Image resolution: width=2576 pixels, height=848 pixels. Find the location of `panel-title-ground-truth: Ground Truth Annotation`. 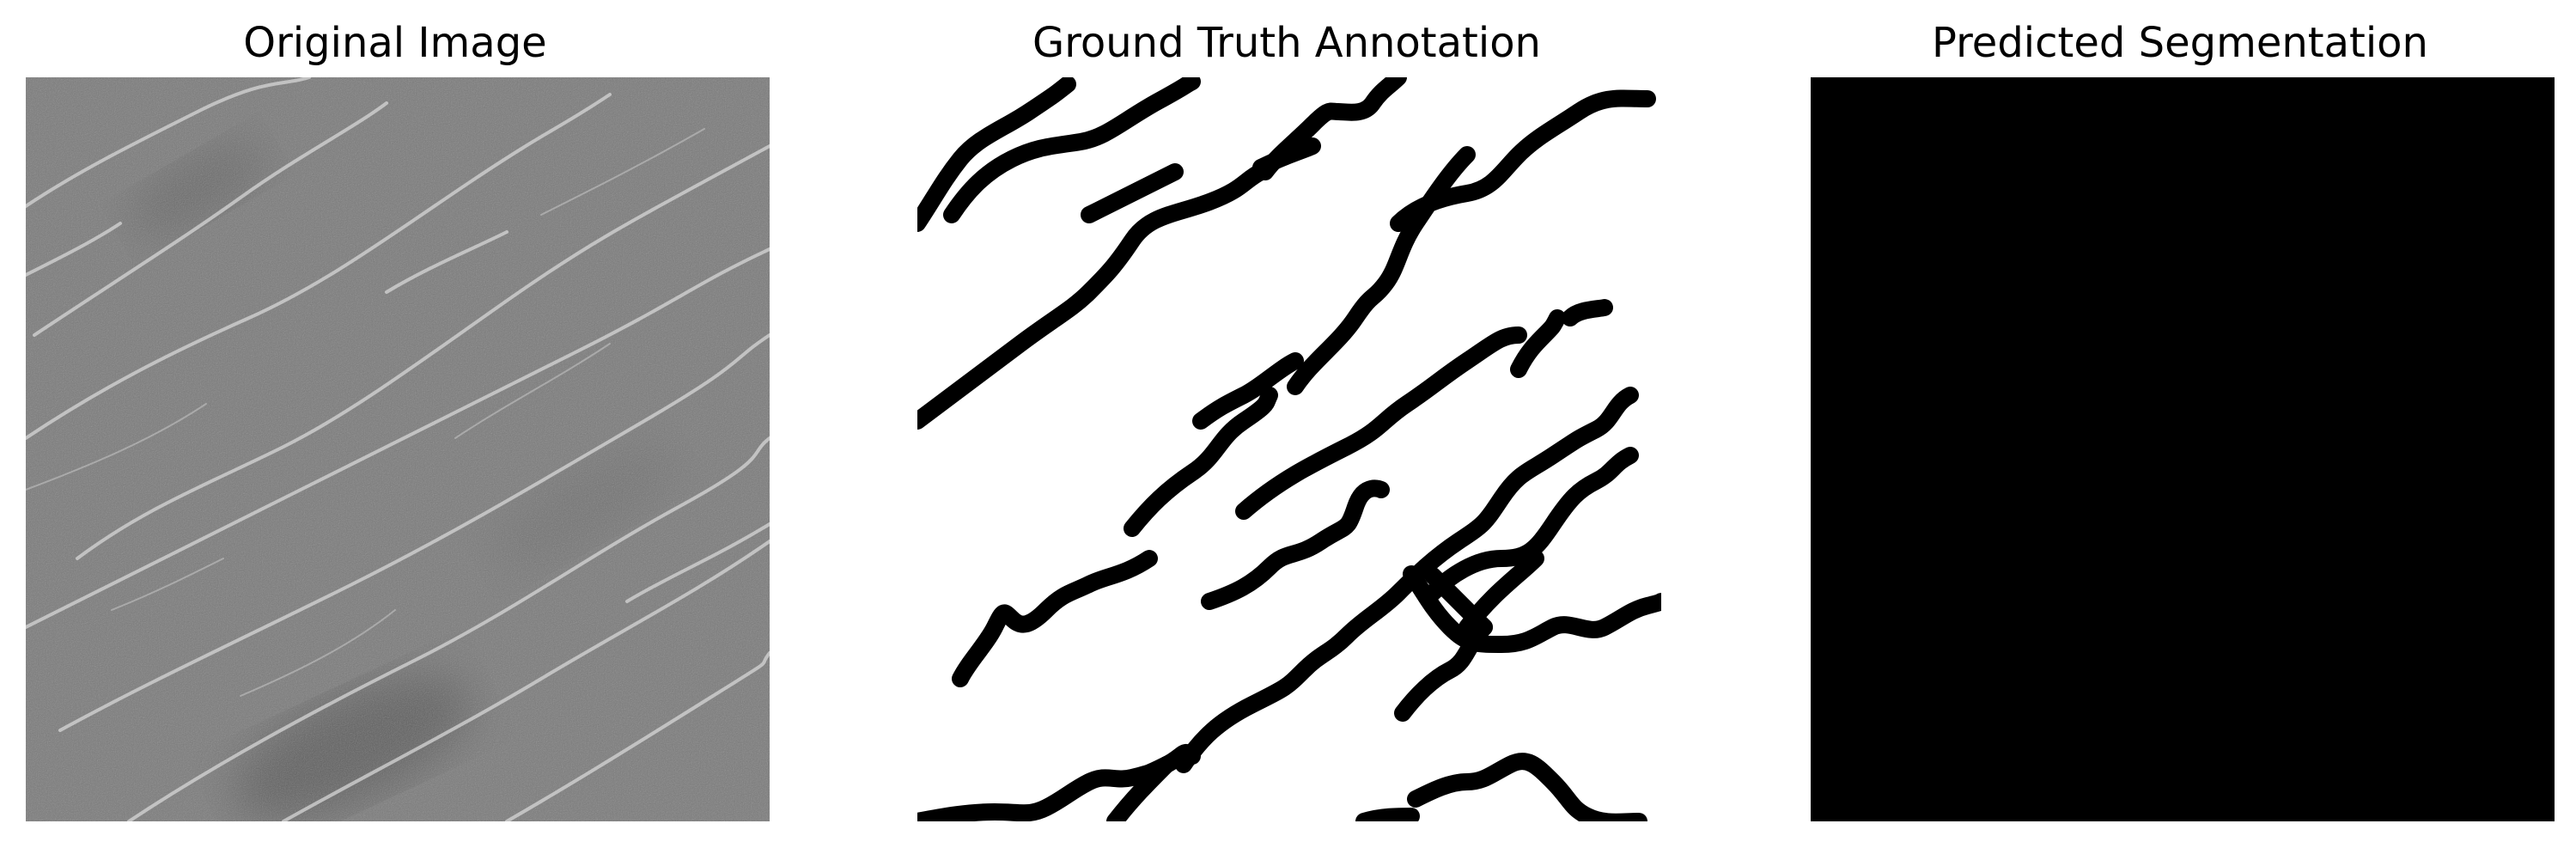

panel-title-ground-truth: Ground Truth Annotation is located at coordinates (1287, 43).